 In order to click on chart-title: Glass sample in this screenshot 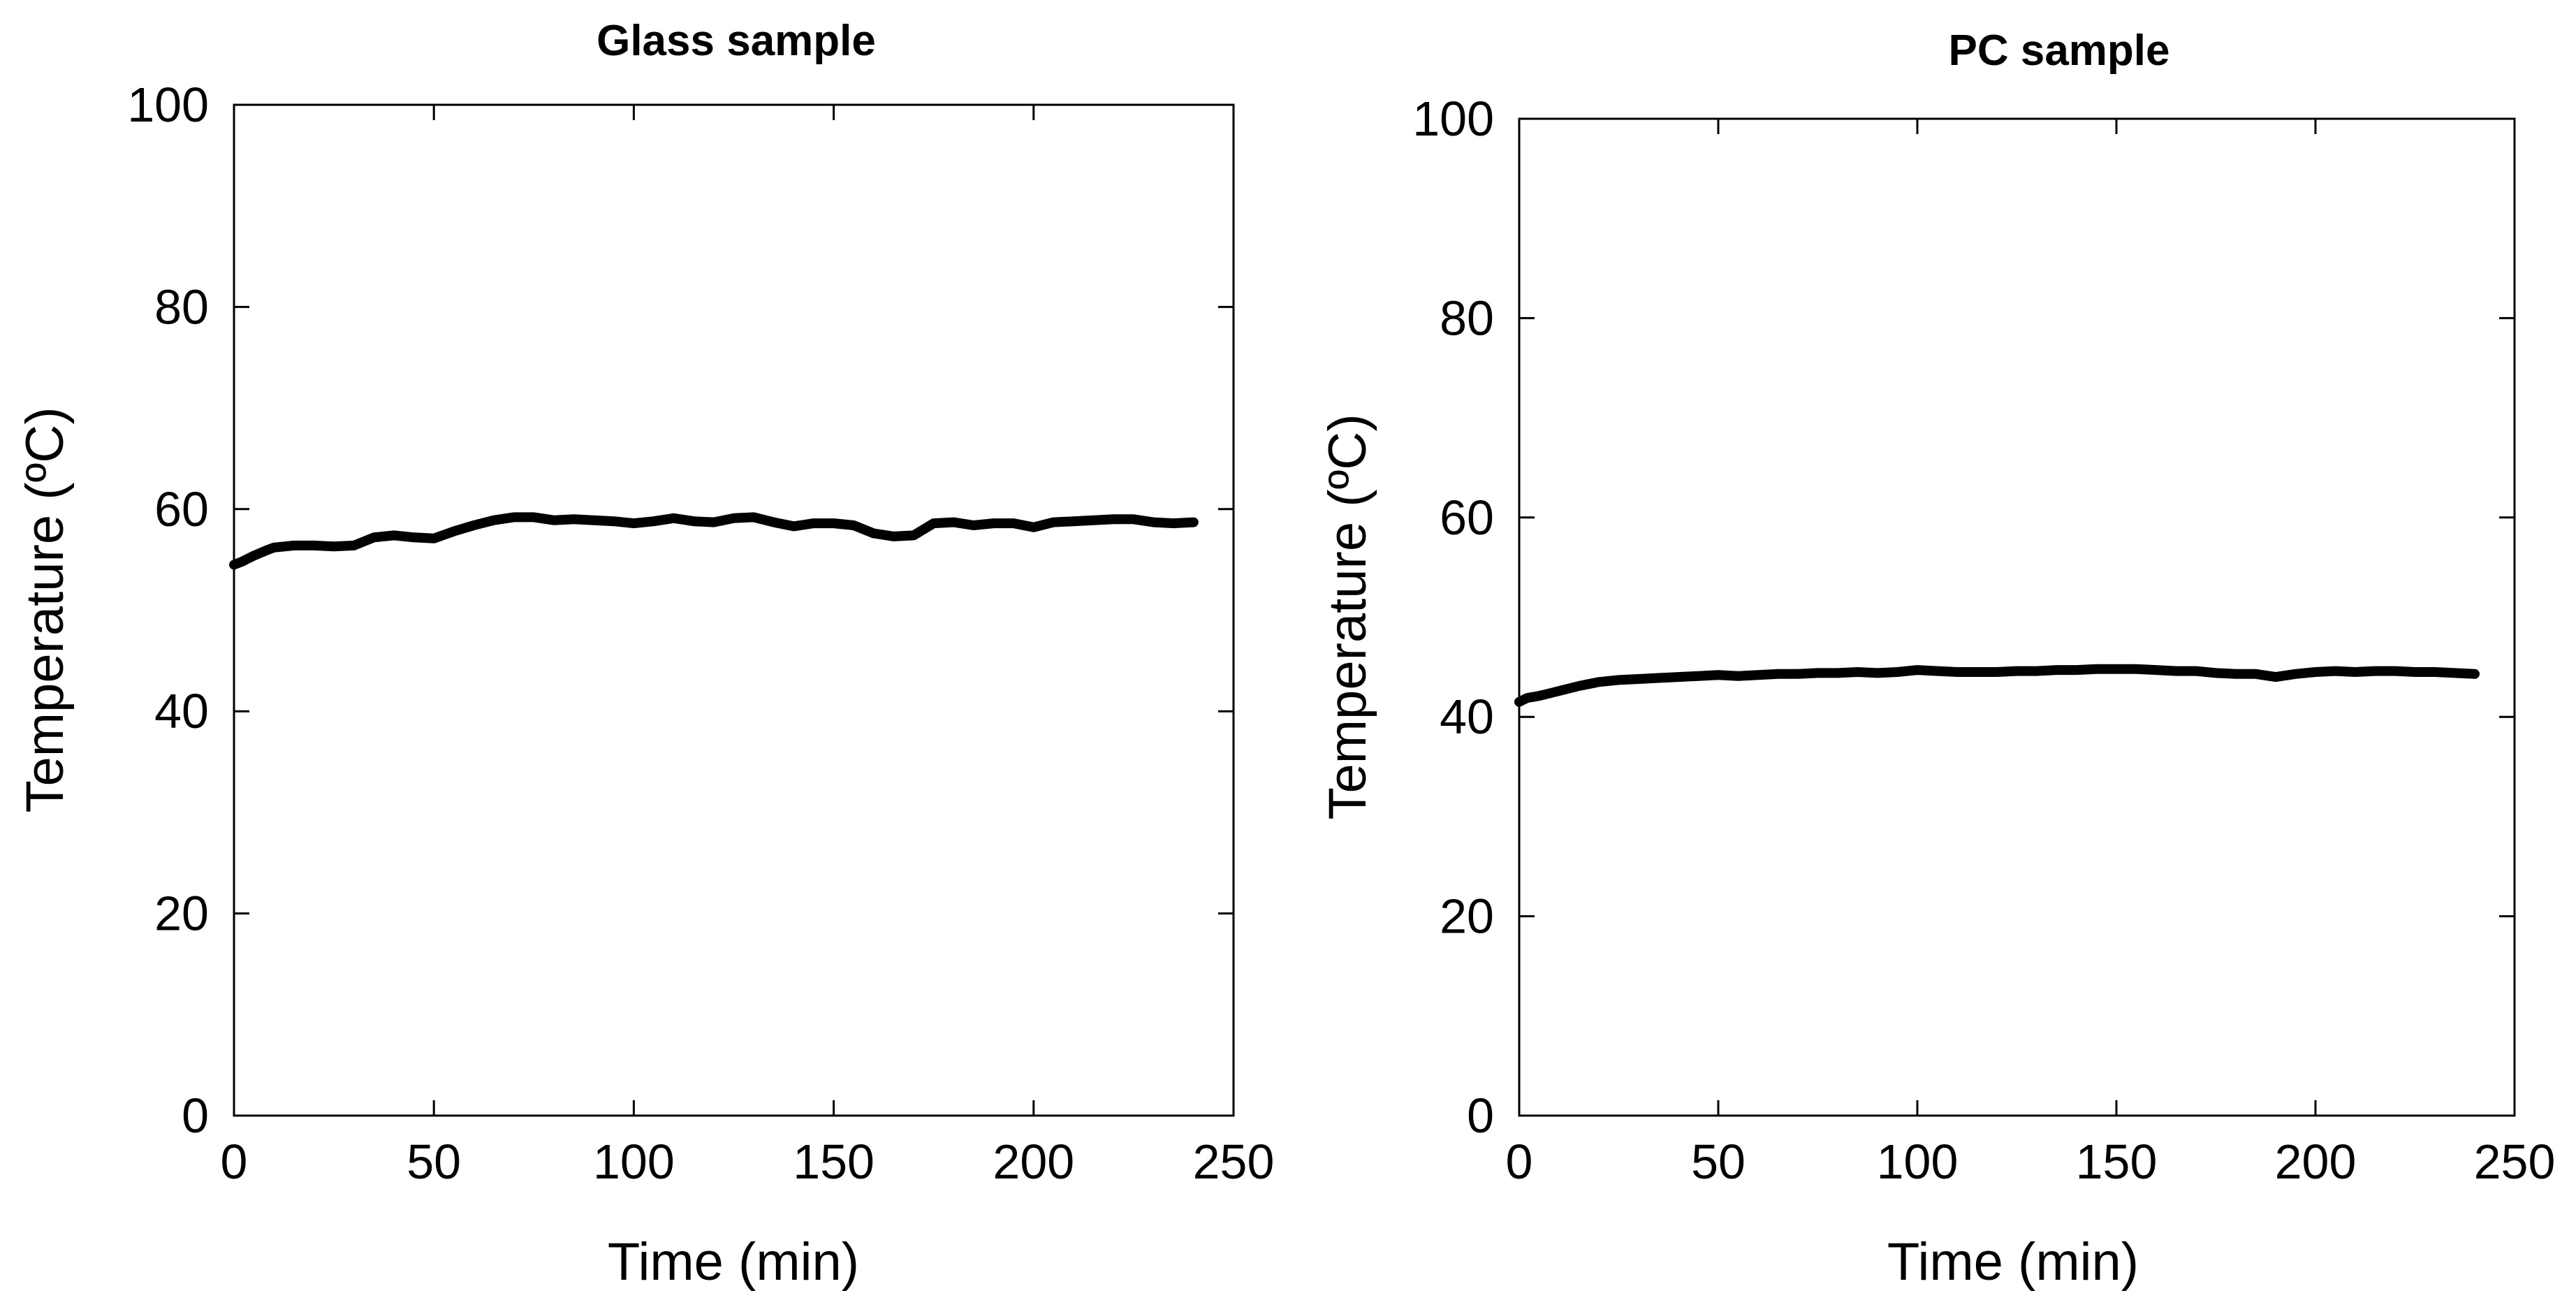, I will do `click(736, 41)`.